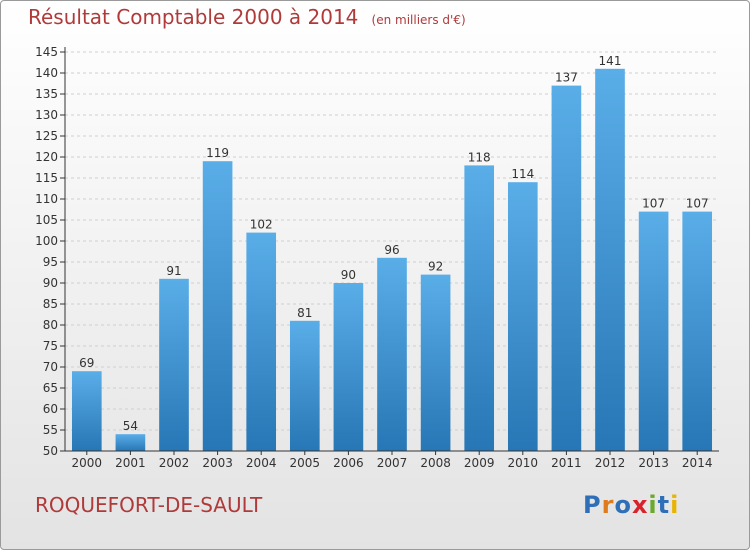  What do you see at coordinates (697, 463) in the screenshot?
I see `x-tick-label-2014: 2014` at bounding box center [697, 463].